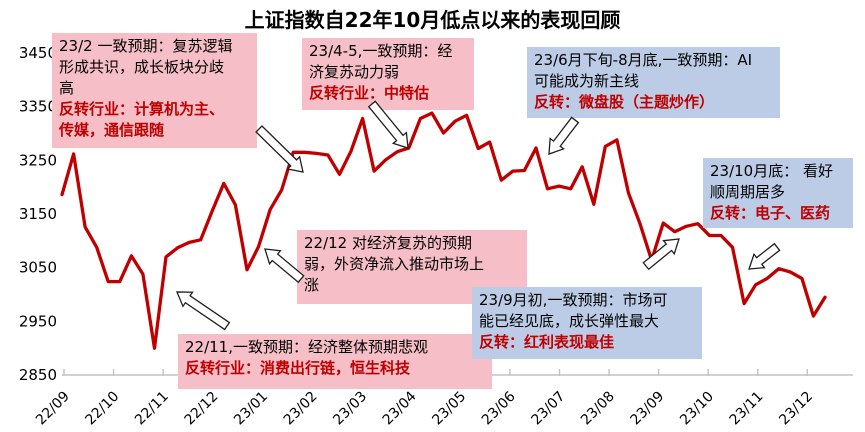 This screenshot has width=865, height=432. What do you see at coordinates (67, 88) in the screenshot?
I see `annotation-text-line: 高` at bounding box center [67, 88].